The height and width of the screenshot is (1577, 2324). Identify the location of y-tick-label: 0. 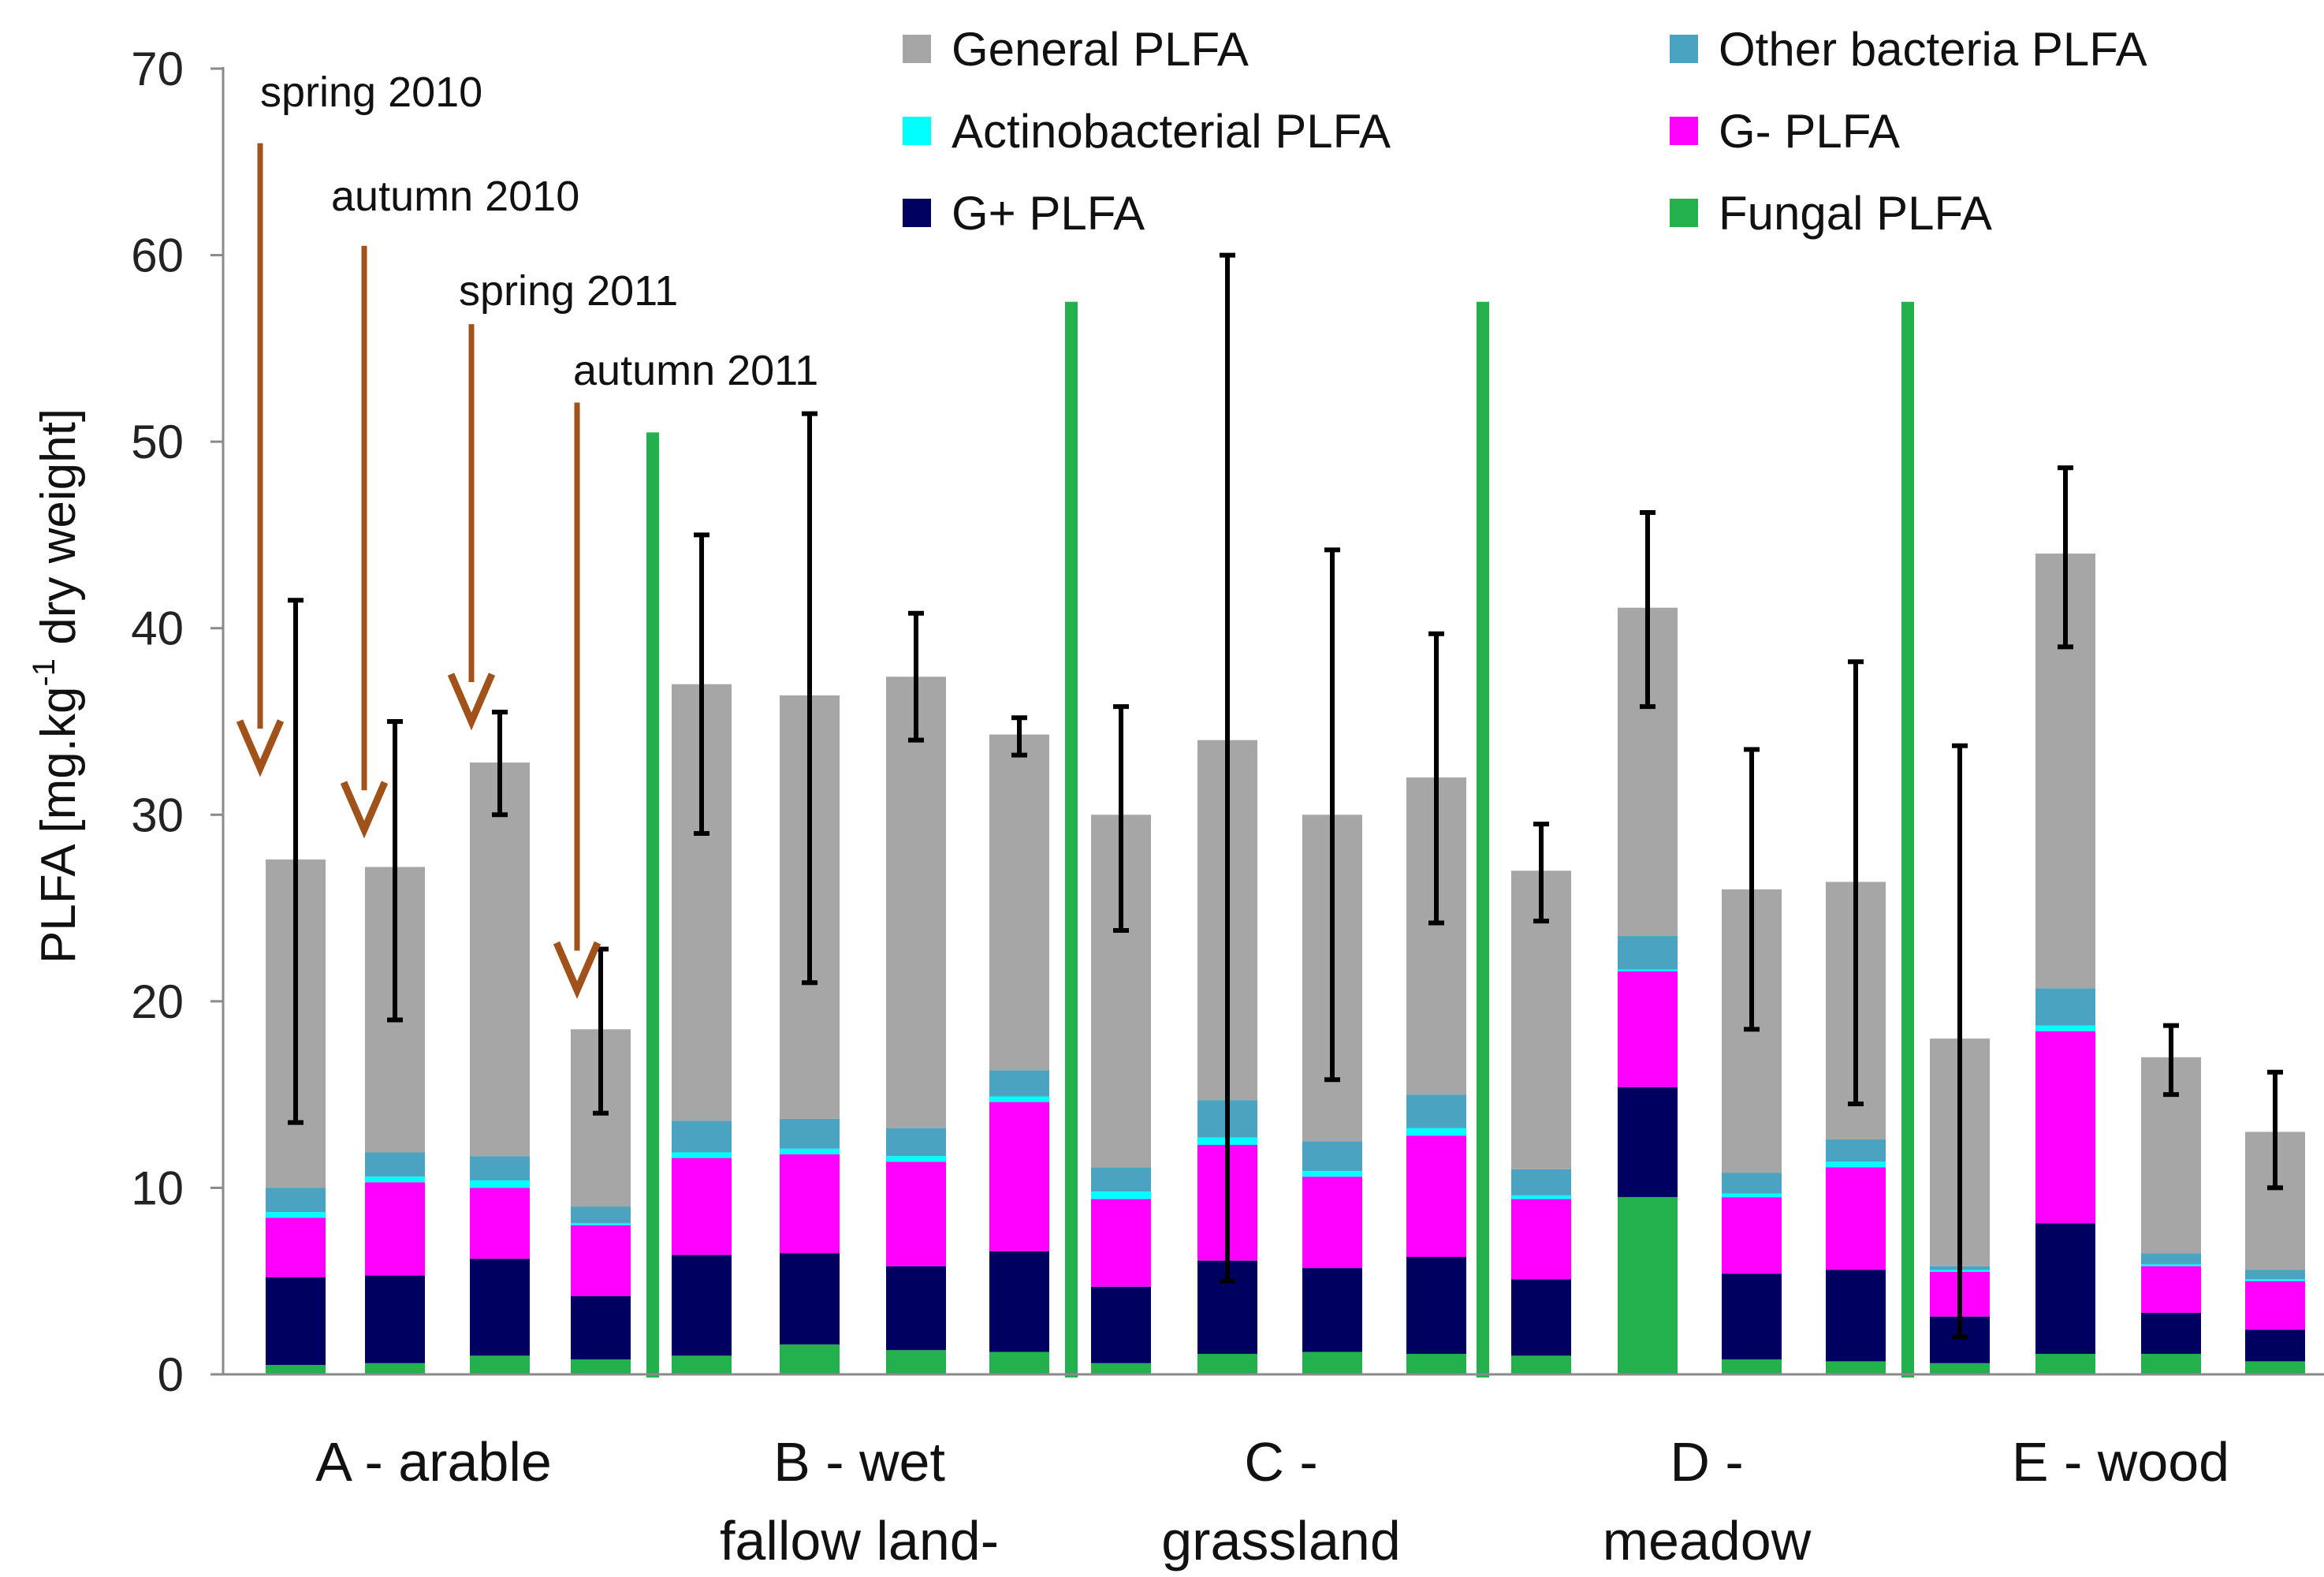
(171, 1374).